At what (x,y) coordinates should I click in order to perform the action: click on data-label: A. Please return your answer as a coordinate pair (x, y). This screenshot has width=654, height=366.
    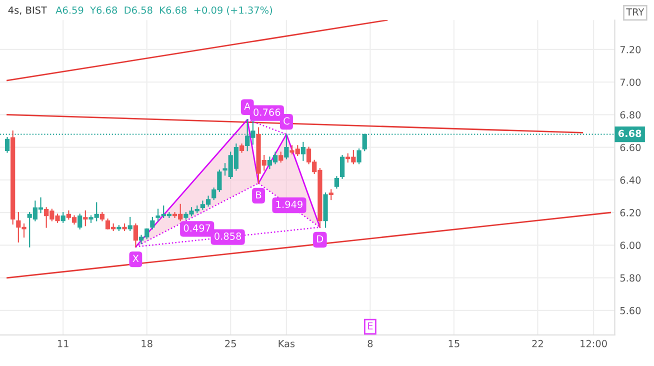
    Looking at the image, I should click on (247, 106).